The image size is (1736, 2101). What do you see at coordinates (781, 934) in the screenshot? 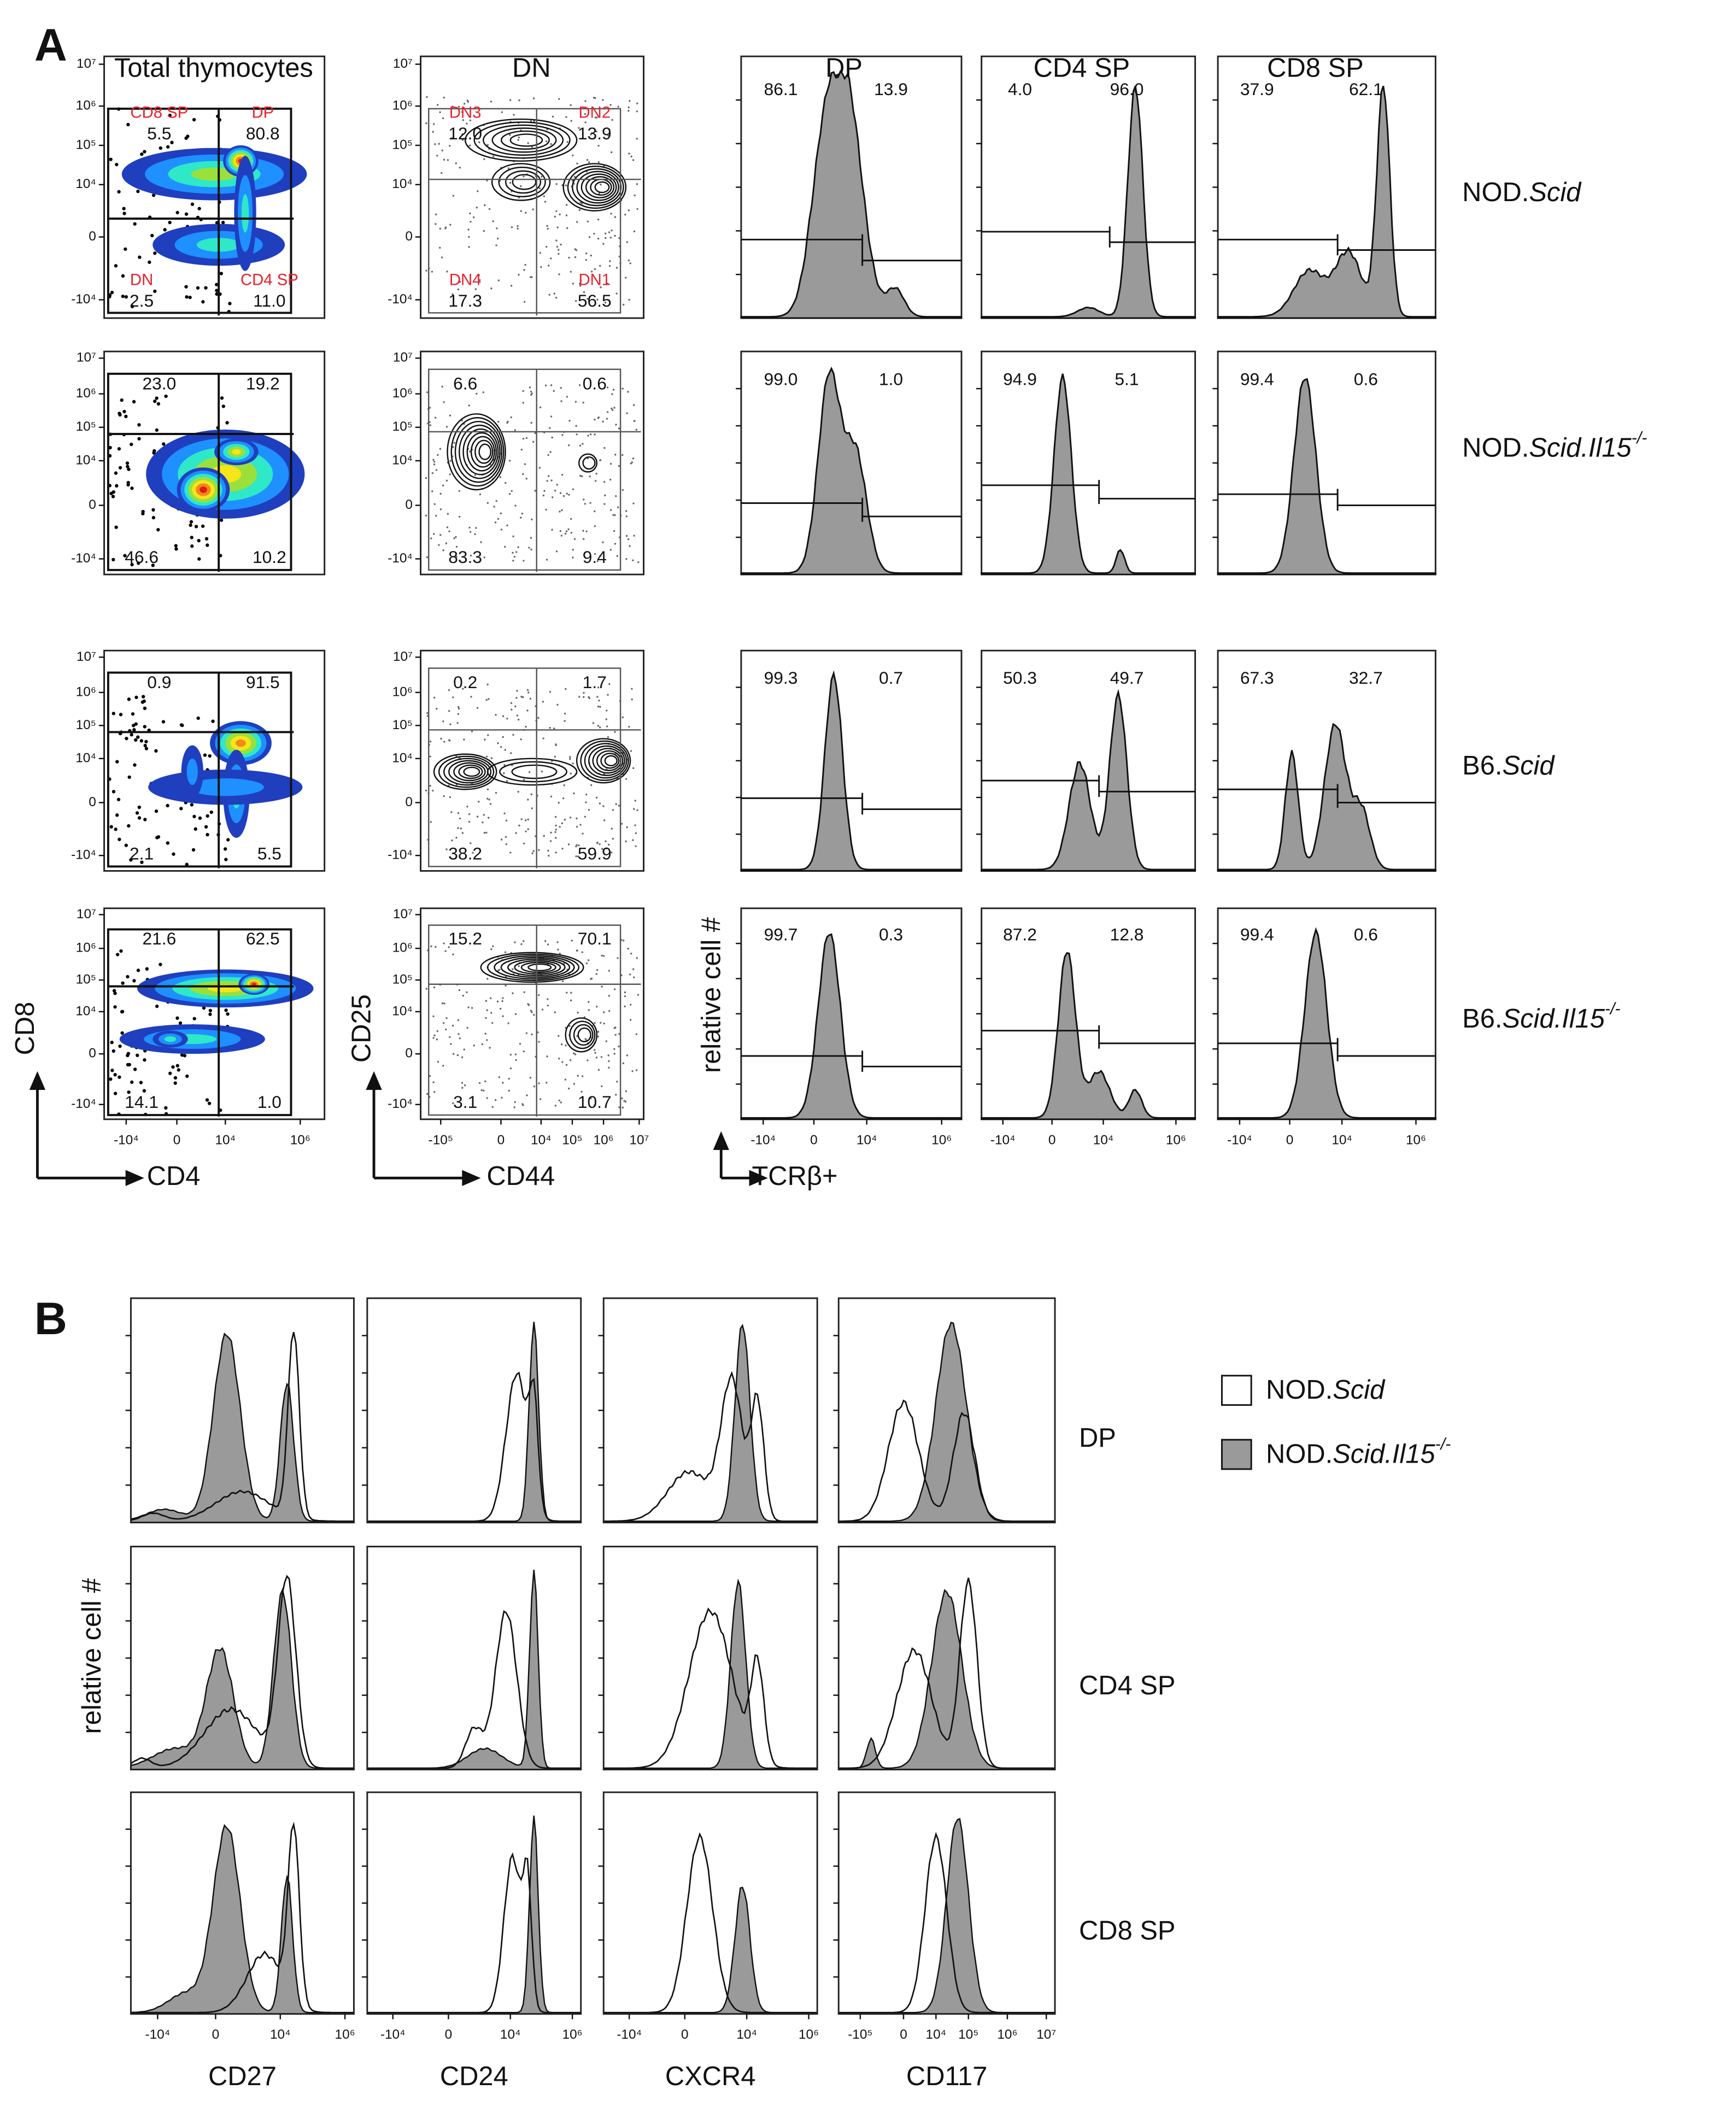
I see `gate-percent: 99.7` at bounding box center [781, 934].